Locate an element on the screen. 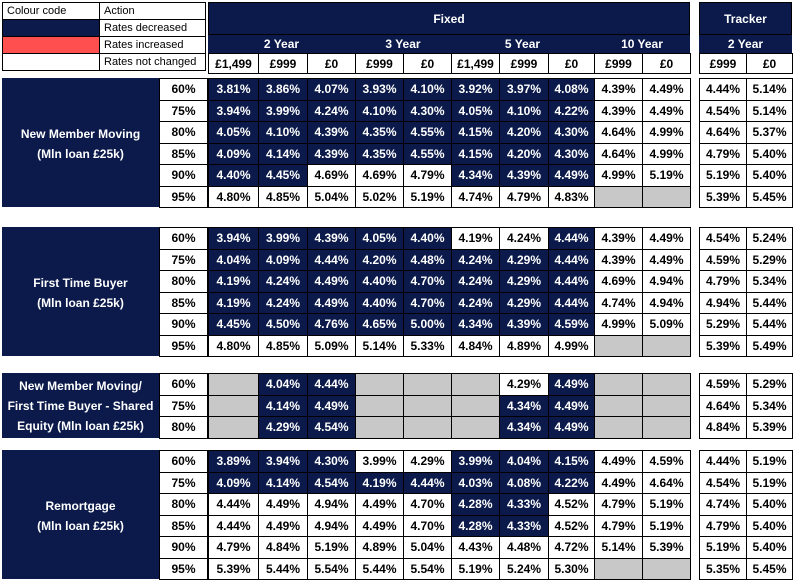 This screenshot has height=582, width=794. rate-cell: 4.83% is located at coordinates (571, 196).